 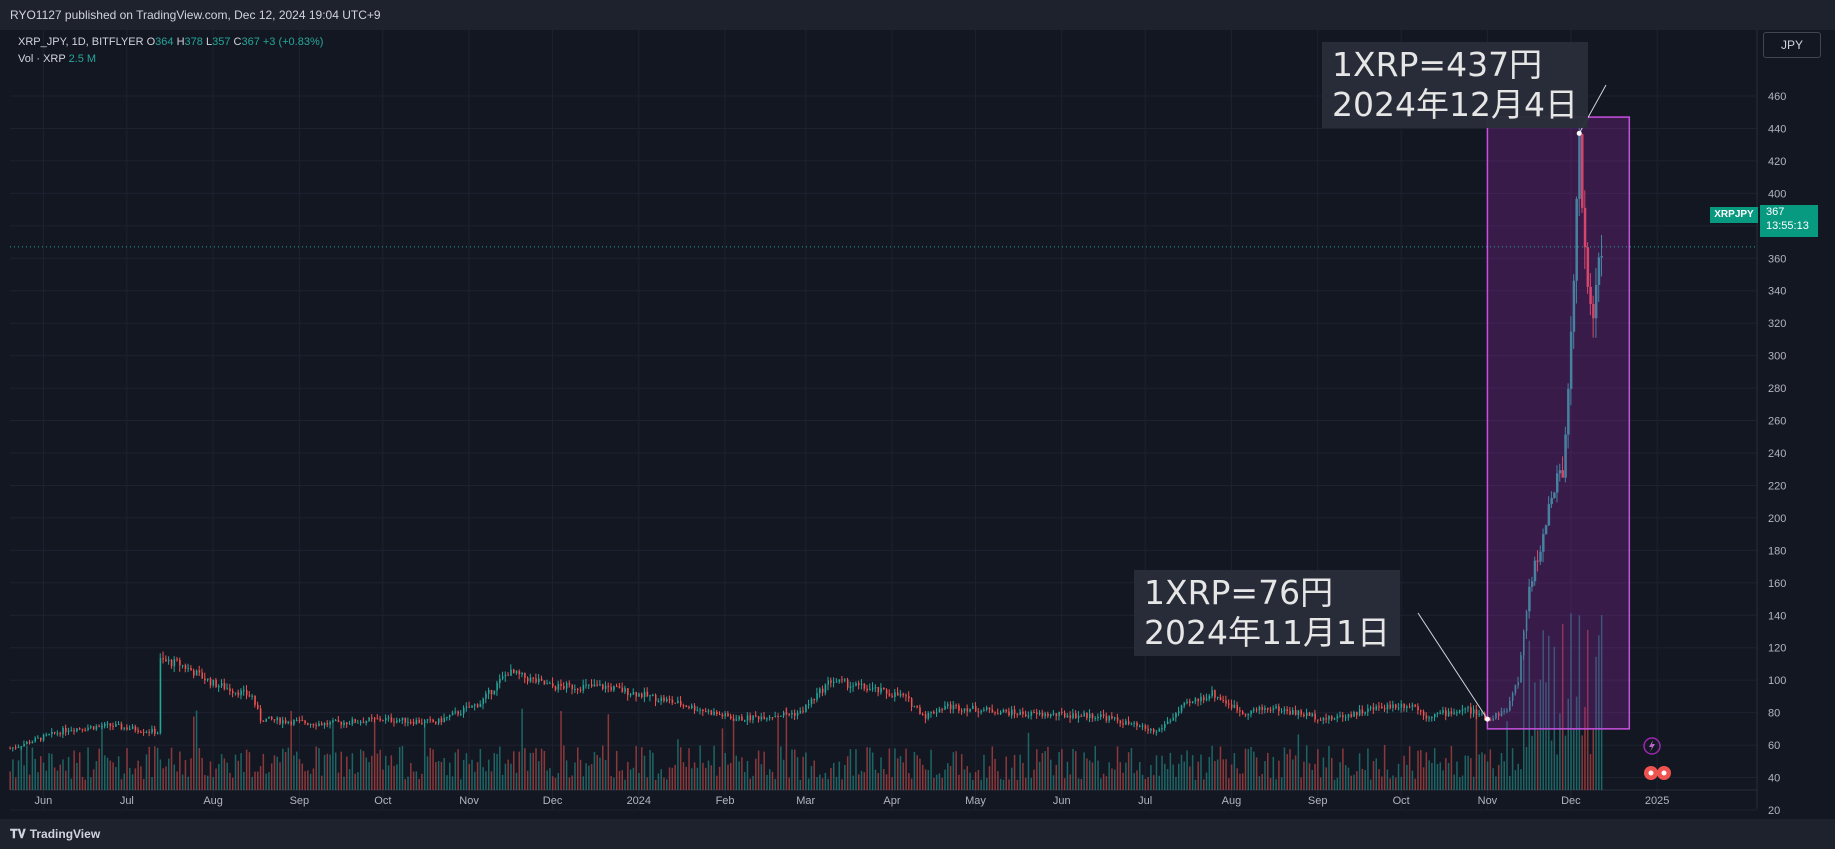 I want to click on alert-icons, so click(x=1657, y=773).